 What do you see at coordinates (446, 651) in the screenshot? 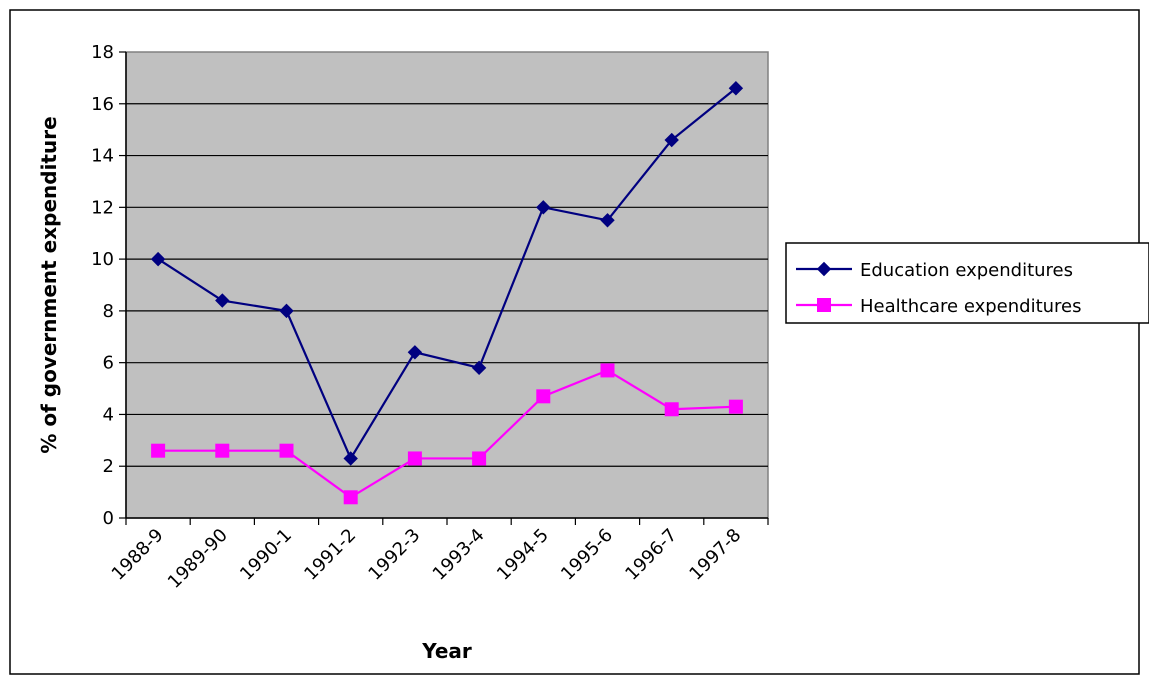
I see `x-axis-title: Year` at bounding box center [446, 651].